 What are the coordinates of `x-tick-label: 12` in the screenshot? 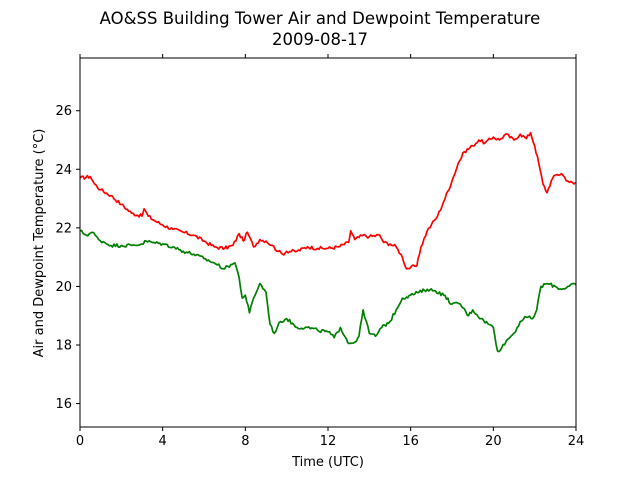 It's located at (328, 441).